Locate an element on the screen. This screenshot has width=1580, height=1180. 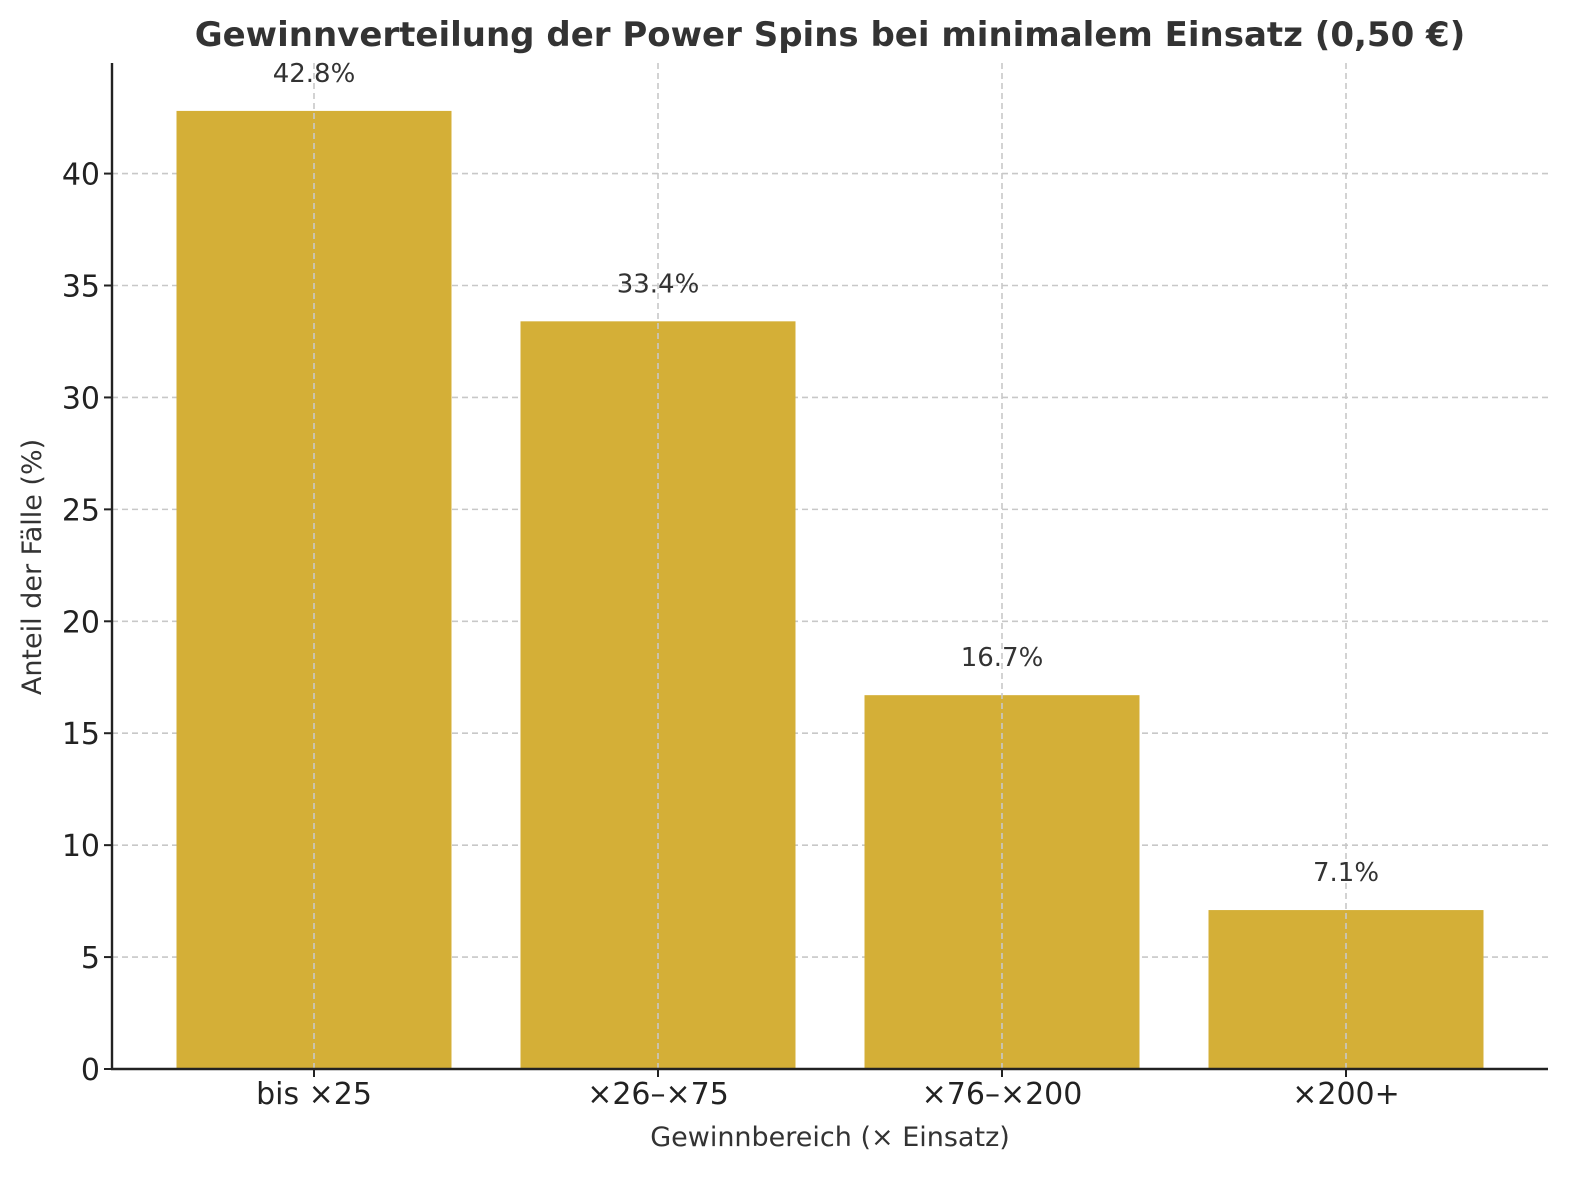
bar-value-label: 16.7% is located at coordinates (1002, 658).